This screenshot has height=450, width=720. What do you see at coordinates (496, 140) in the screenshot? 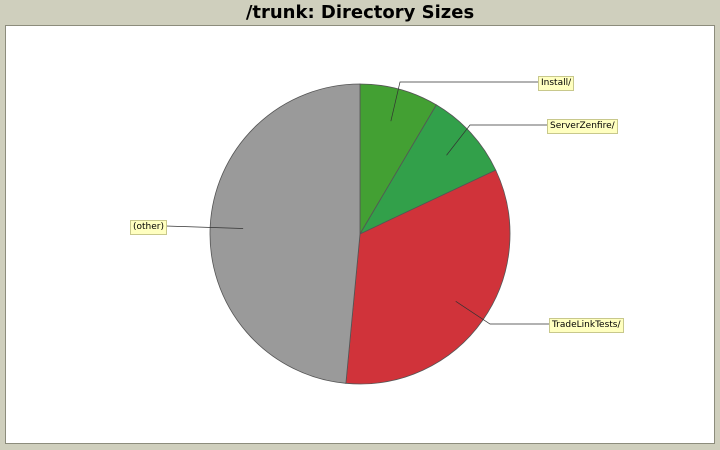
I see `slice-serverzenfire-leader-line` at bounding box center [496, 140].